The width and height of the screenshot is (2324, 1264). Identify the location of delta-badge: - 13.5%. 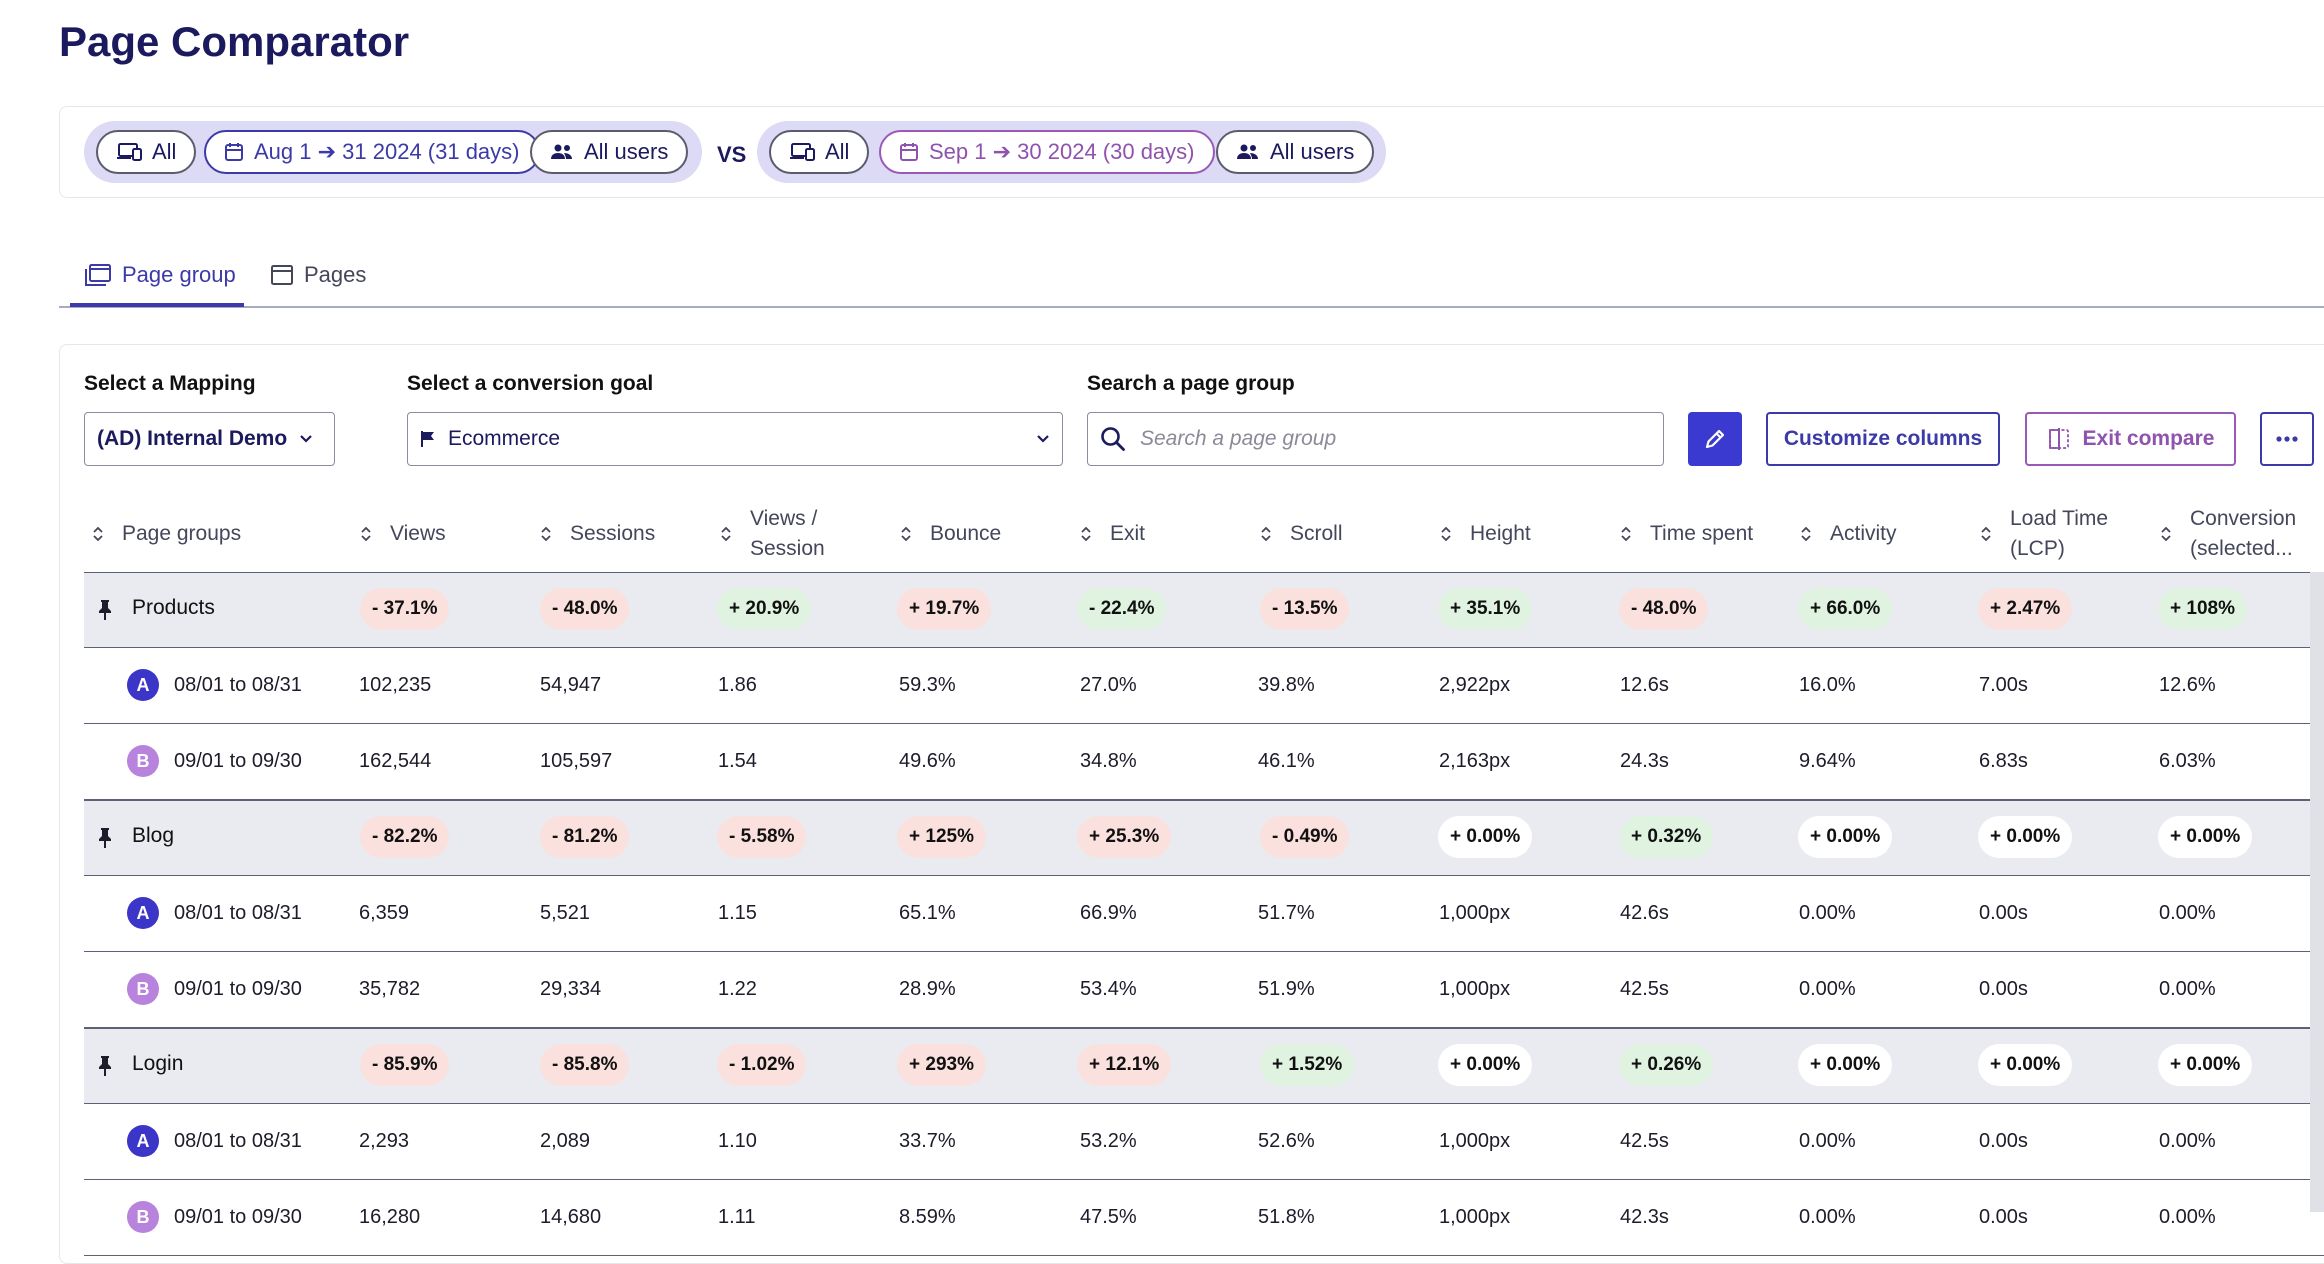
(1305, 609).